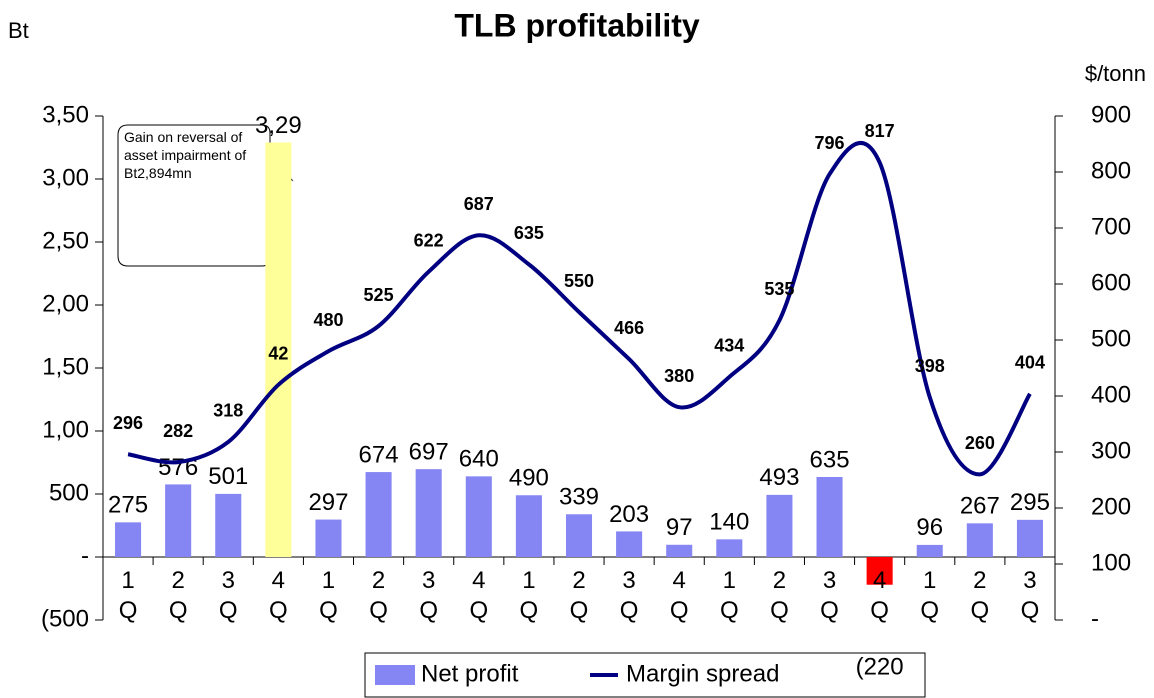 This screenshot has height=698, width=1154. Describe the element at coordinates (1111, 450) in the screenshot. I see `y2-tick-label: 300` at that location.